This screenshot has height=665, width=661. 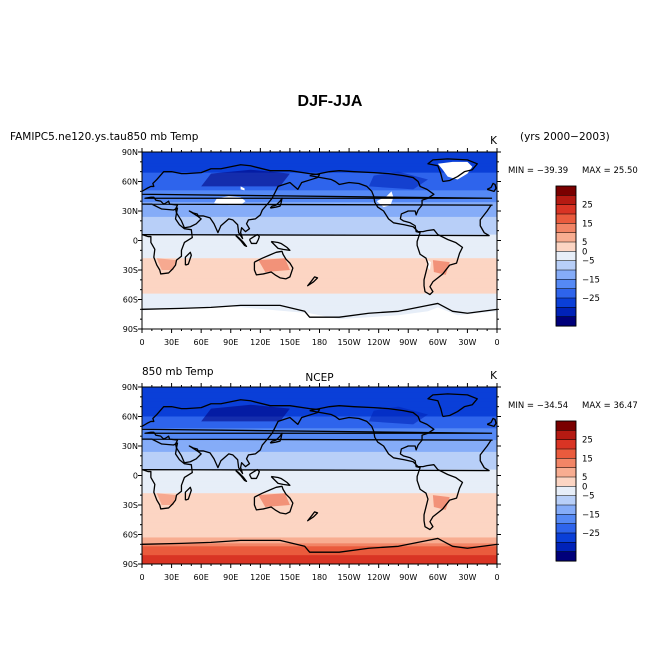 I want to click on lon-tick-label: 180, so click(x=319, y=342).